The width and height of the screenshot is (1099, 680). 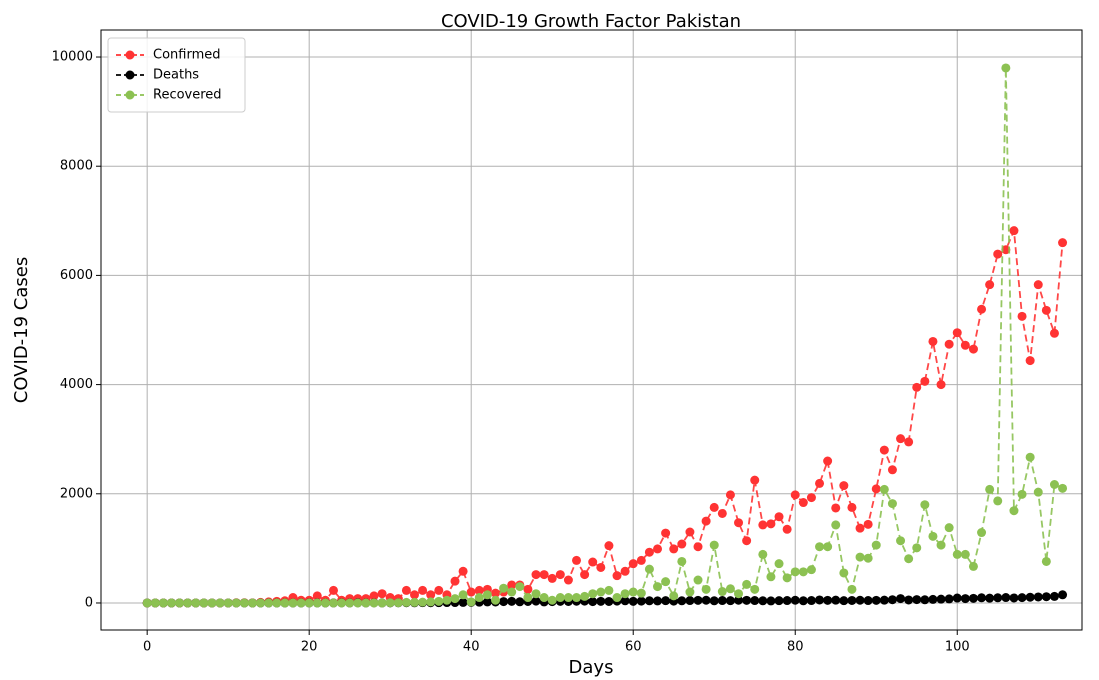 I want to click on x-tick-label: 80, so click(x=795, y=647).